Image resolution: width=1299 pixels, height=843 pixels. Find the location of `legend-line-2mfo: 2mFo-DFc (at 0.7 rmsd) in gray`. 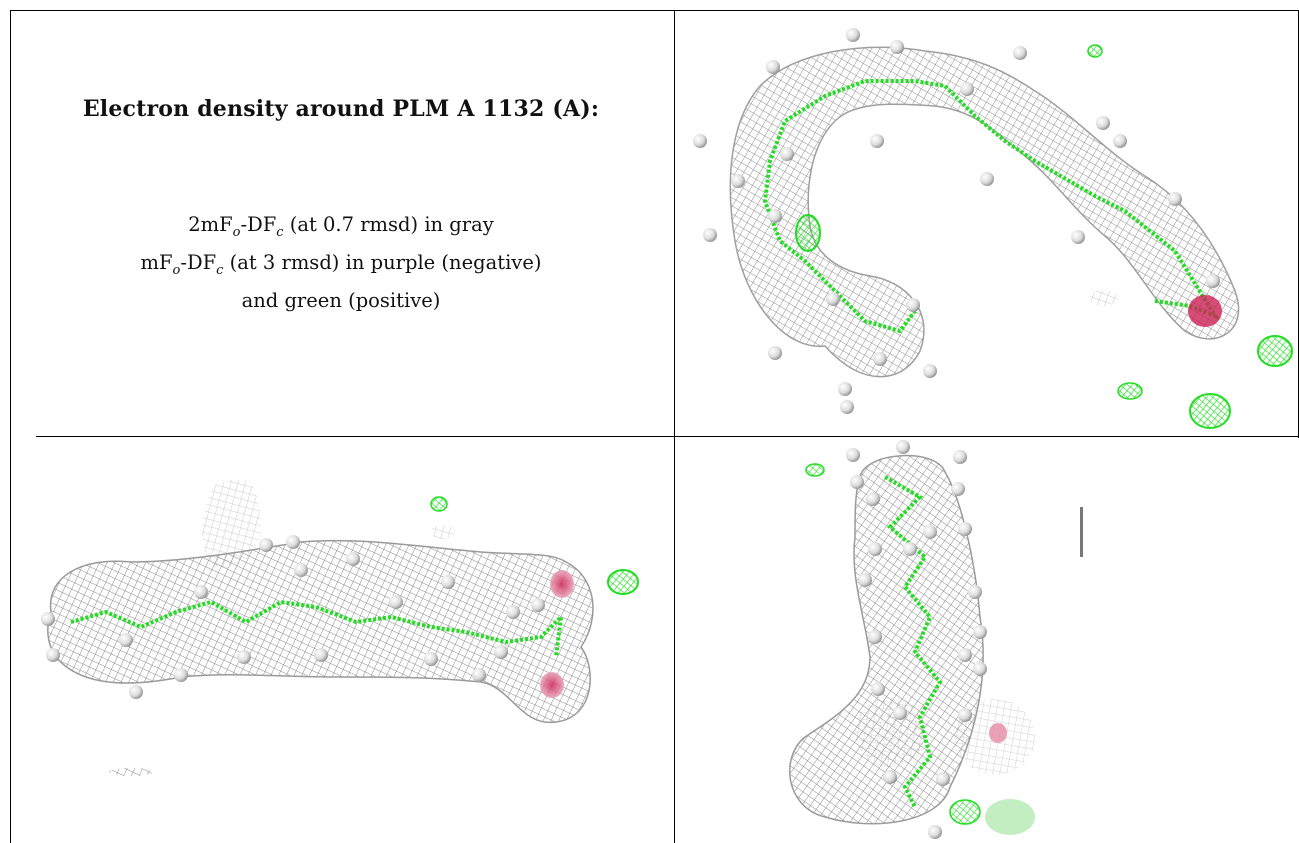

legend-line-2mfo: 2mFo-DFc (at 0.7 rmsd) in gray is located at coordinates (341, 229).